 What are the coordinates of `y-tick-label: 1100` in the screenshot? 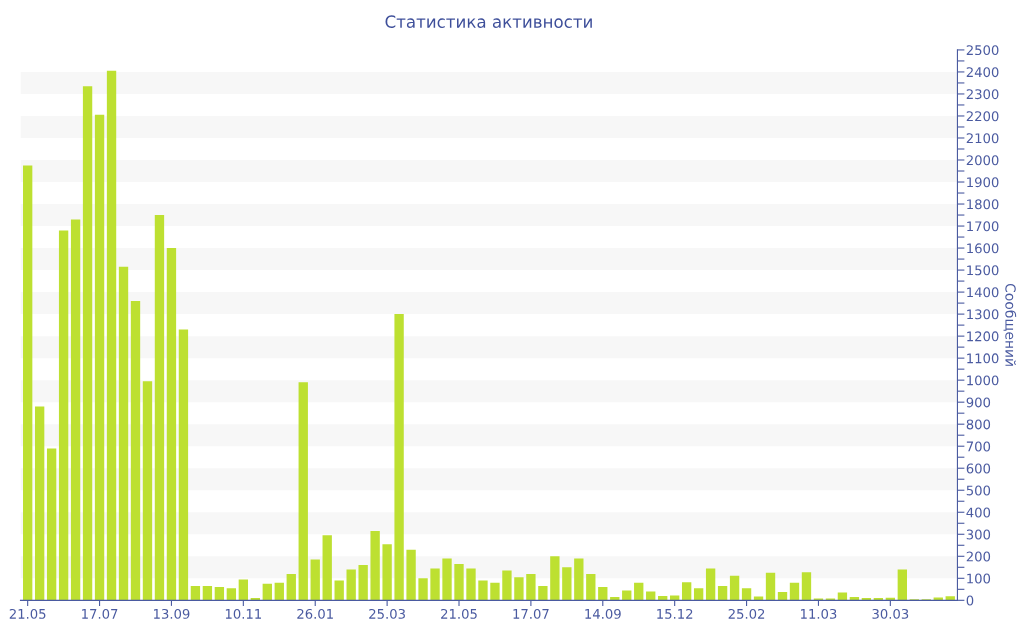 It's located at (983, 358).